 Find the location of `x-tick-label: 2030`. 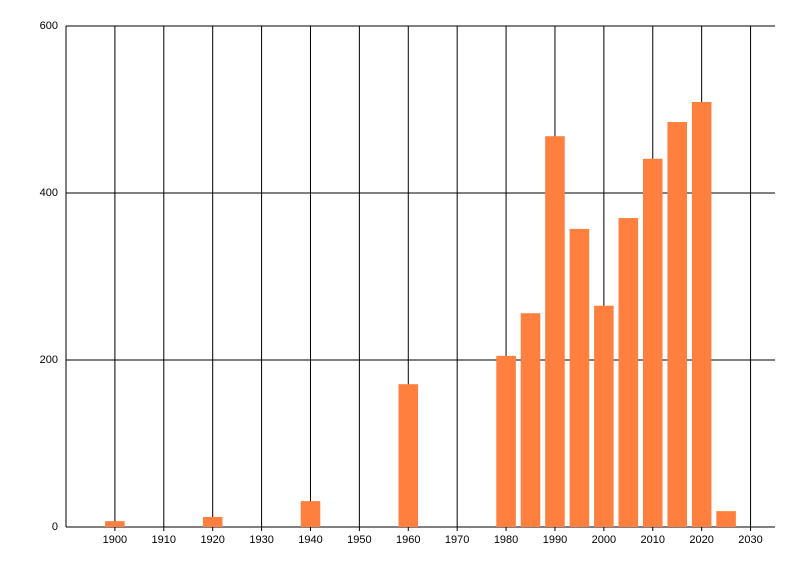

x-tick-label: 2030 is located at coordinates (750, 540).